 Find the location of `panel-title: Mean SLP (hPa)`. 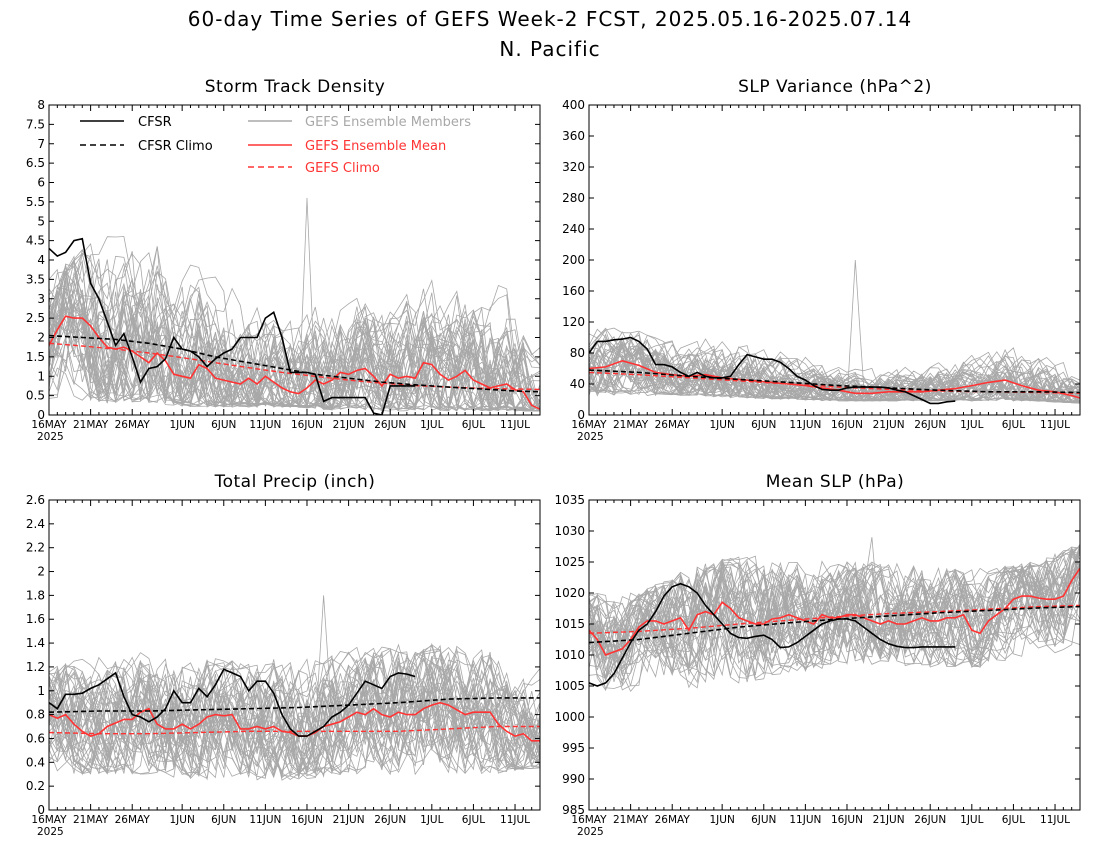

panel-title: Mean SLP (hPa) is located at coordinates (835, 482).